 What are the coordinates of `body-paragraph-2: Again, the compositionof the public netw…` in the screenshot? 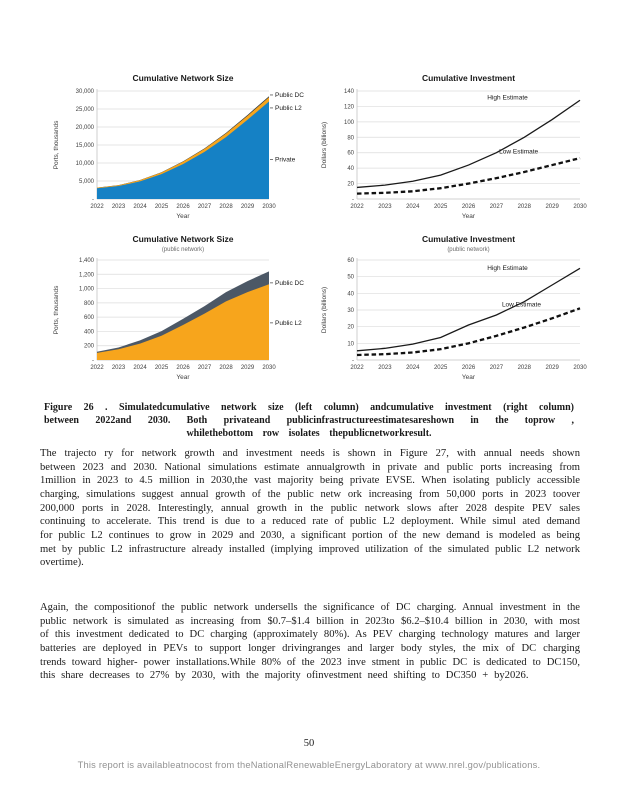 It's located at (310, 642).